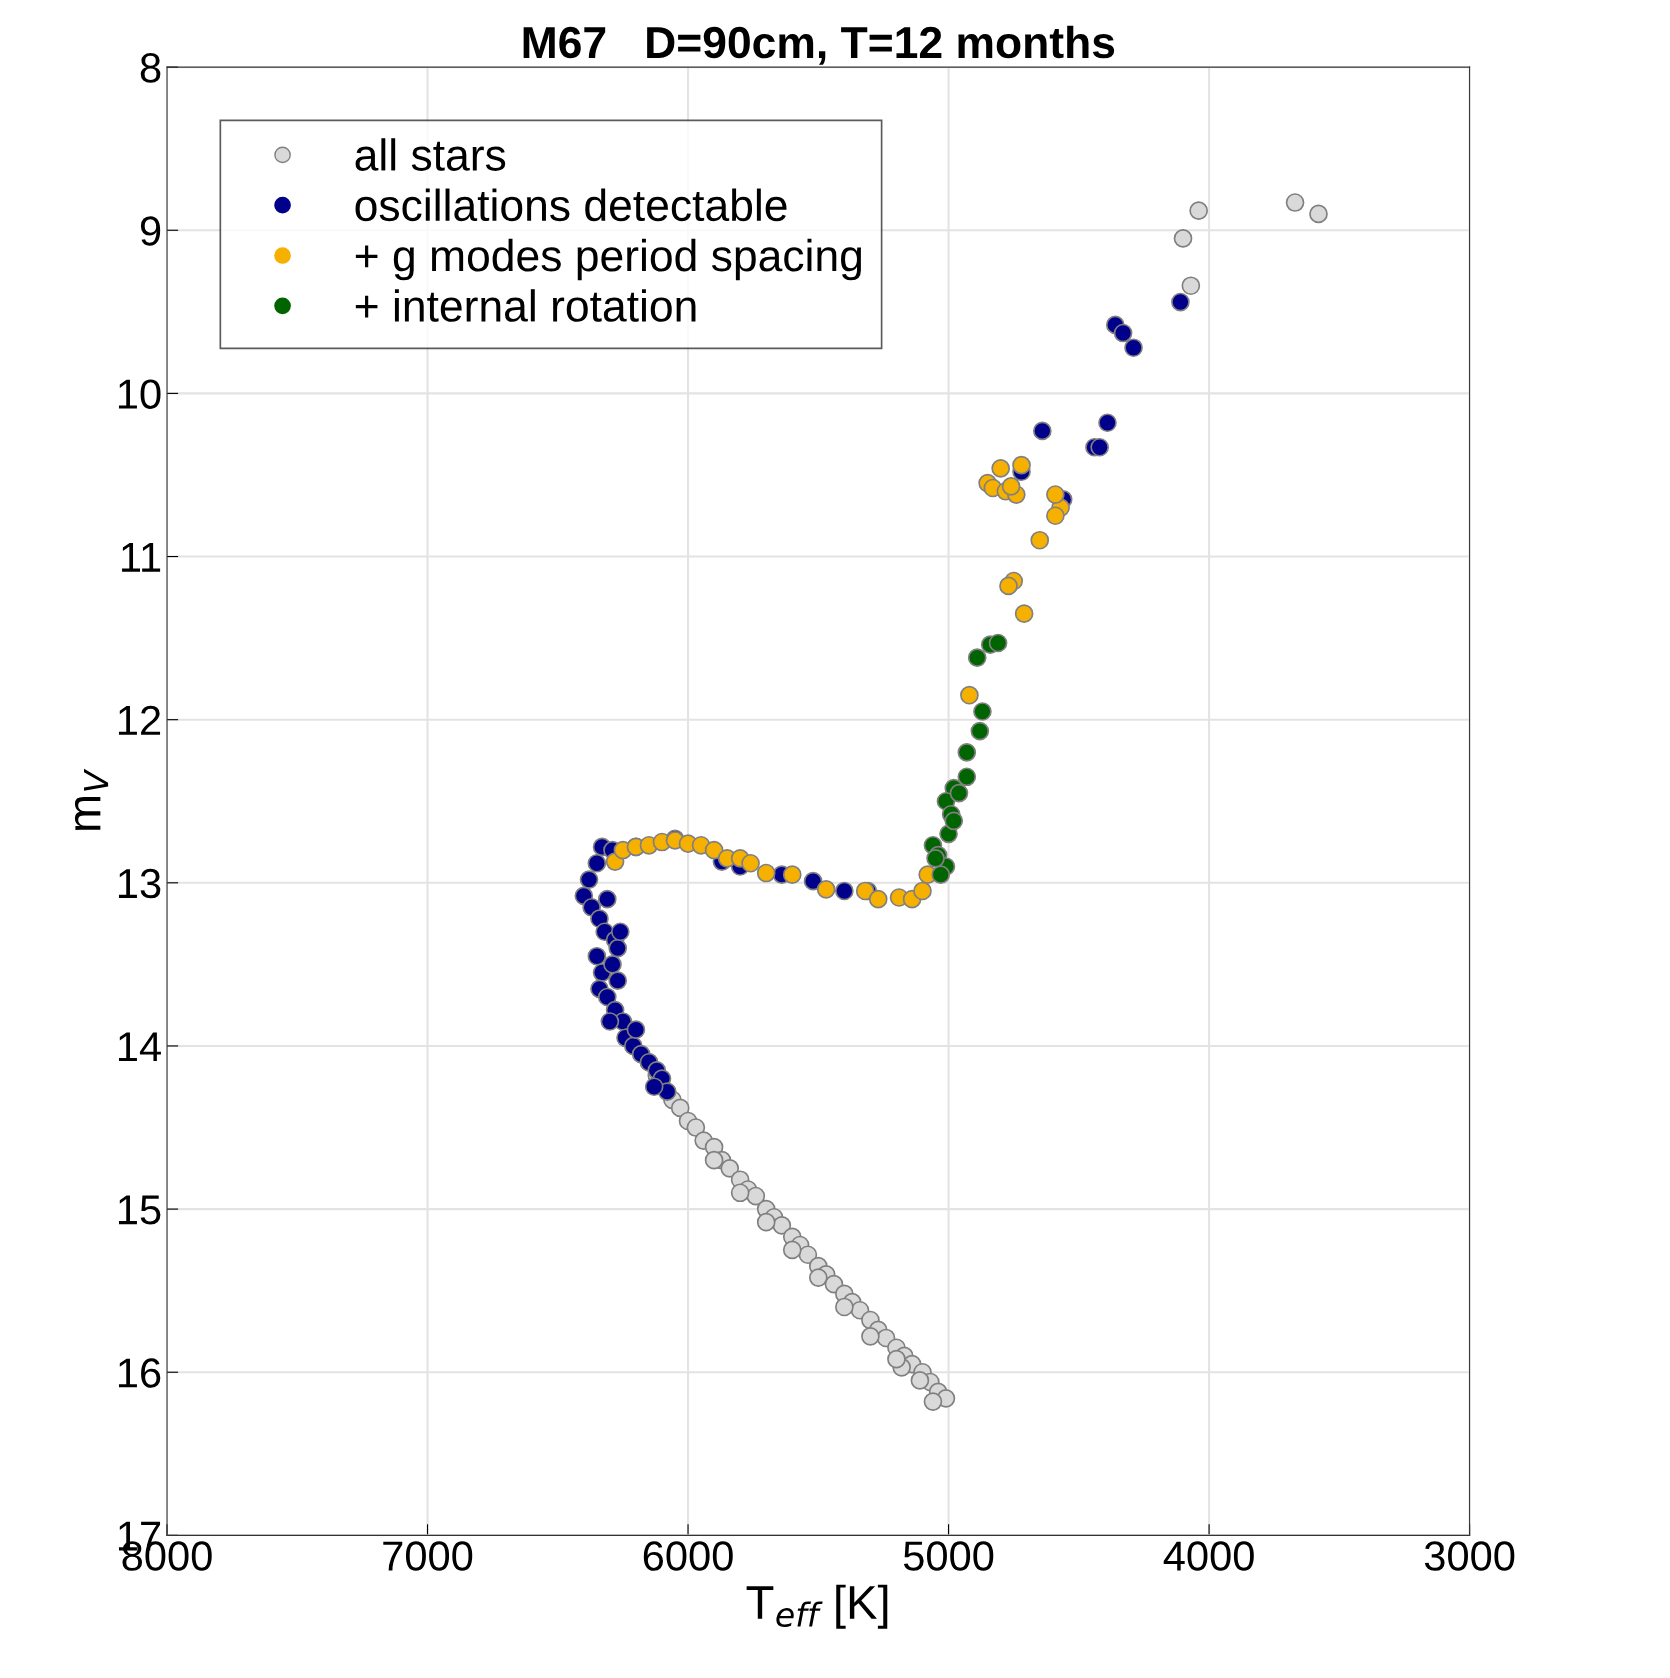 This screenshot has width=1670, height=1678. I want to click on legend-label: oscillations detectable, so click(571, 205).